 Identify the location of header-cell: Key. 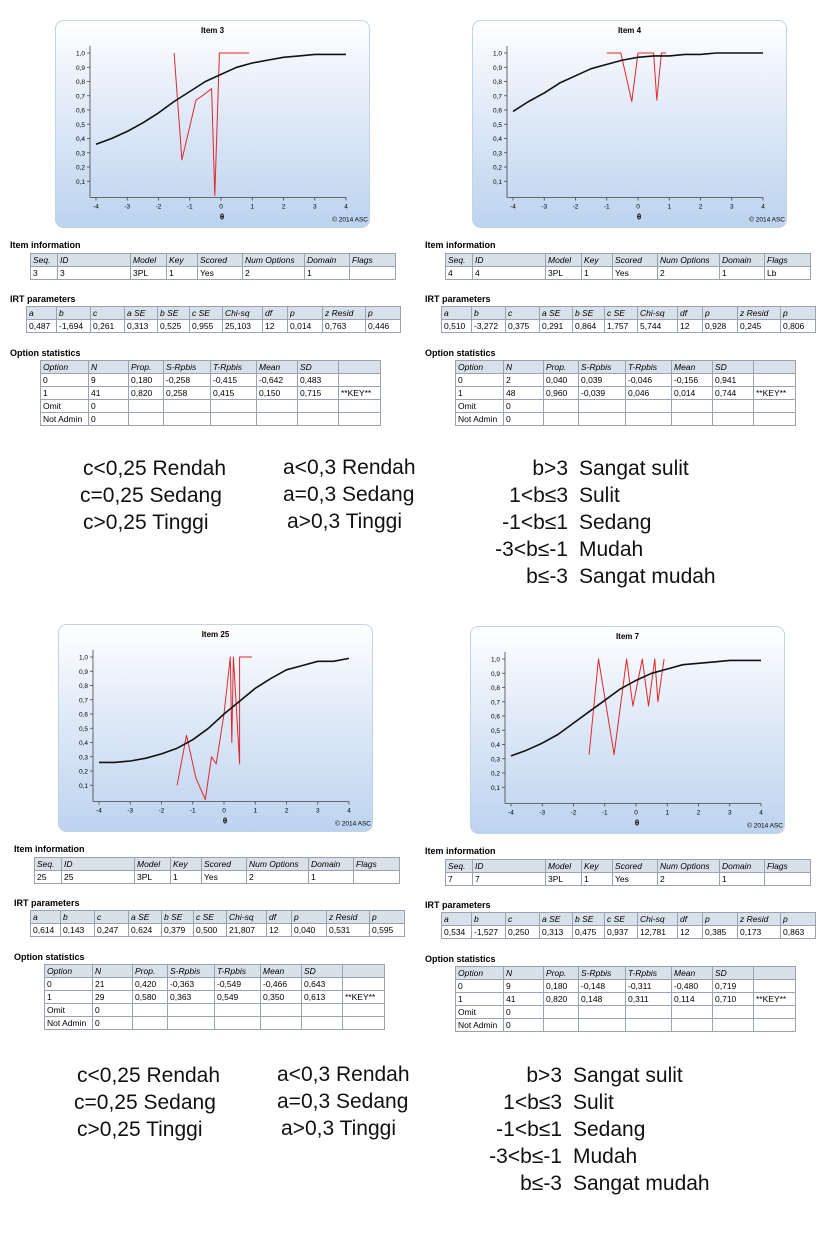
(186, 864).